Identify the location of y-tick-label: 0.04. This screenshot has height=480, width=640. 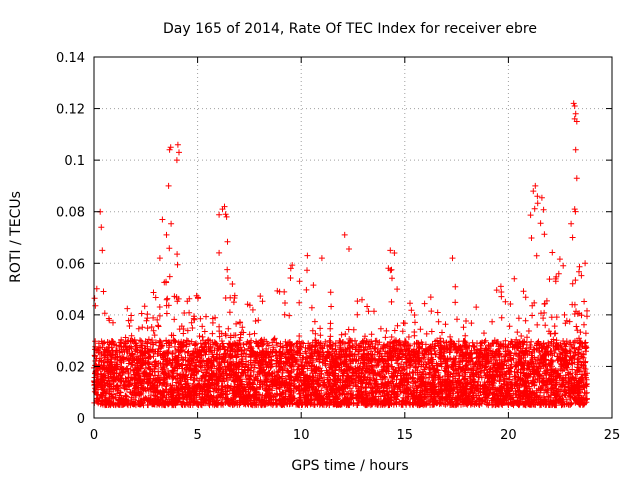
(70, 316).